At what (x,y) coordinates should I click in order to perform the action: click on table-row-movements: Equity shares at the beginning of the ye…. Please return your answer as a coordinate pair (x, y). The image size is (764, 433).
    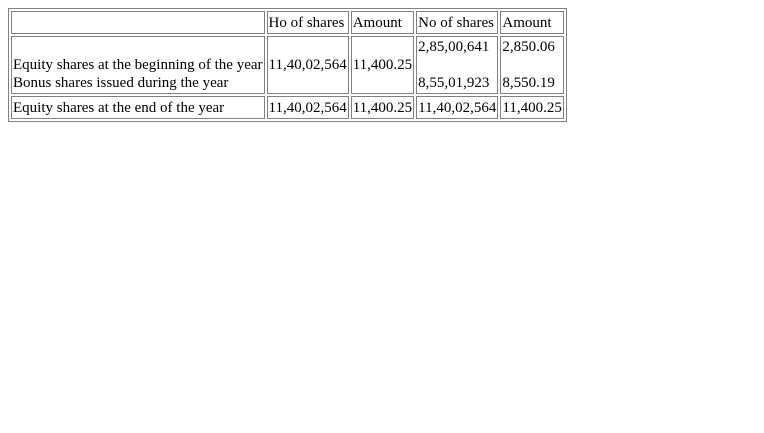
    Looking at the image, I should click on (287, 65).